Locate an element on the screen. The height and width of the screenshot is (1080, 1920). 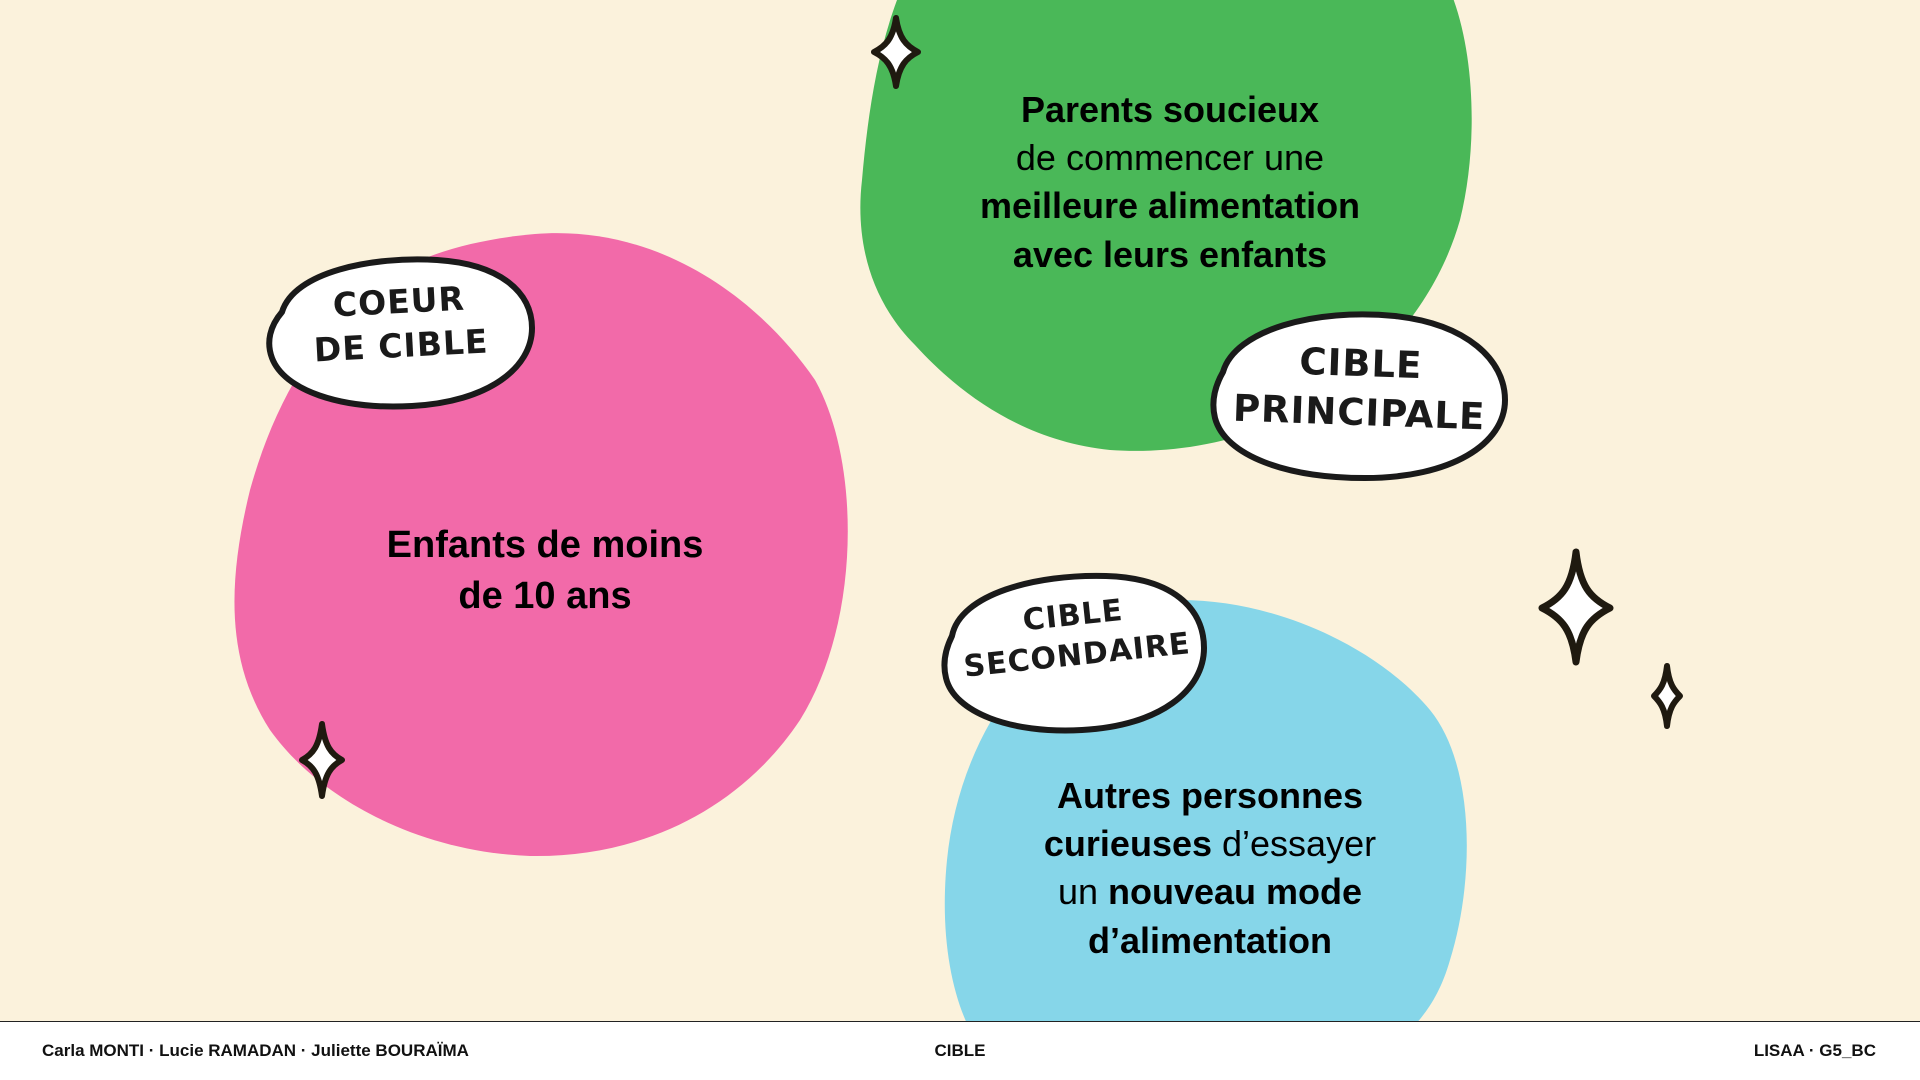
coeur-de-cible-badge: COEUR DE CIBLE is located at coordinates (400, 323).